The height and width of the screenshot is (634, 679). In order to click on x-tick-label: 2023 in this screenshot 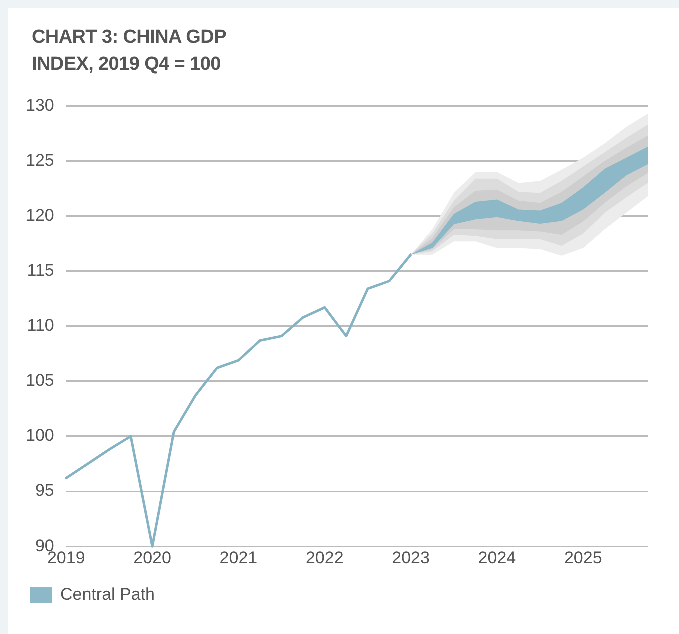, I will do `click(411, 558)`.